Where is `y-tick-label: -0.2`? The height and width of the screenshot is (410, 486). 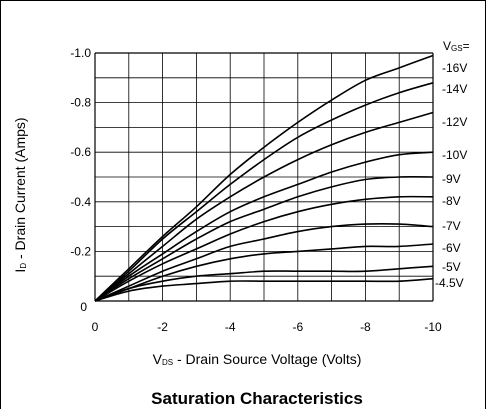
y-tick-label: -0.2 is located at coordinates (80, 251).